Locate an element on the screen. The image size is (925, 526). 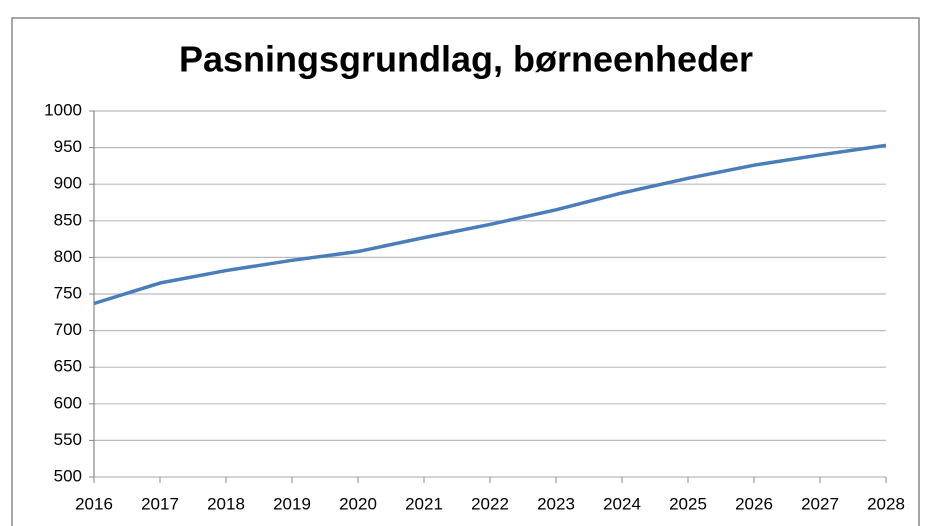
y-tick-label: 500 is located at coordinates (68, 475).